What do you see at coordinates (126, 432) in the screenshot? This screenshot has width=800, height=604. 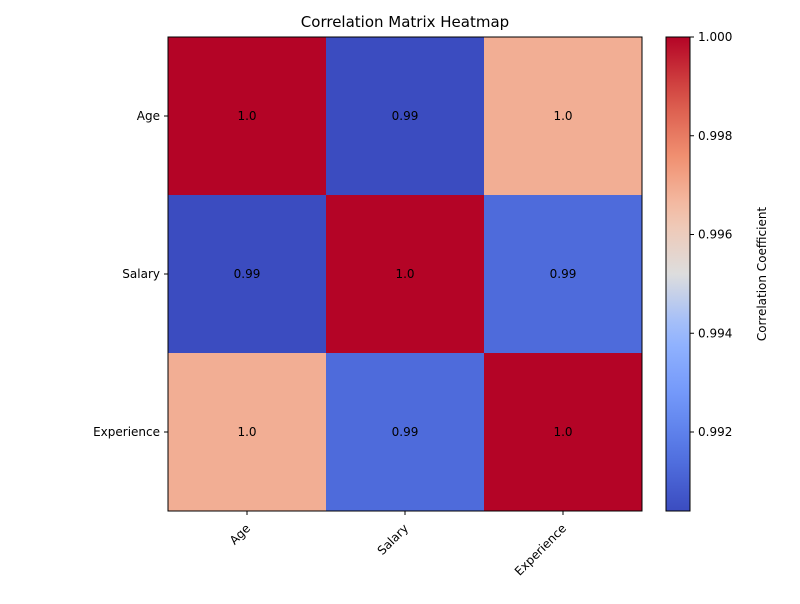 I see `y-tick-label-2: Experience` at bounding box center [126, 432].